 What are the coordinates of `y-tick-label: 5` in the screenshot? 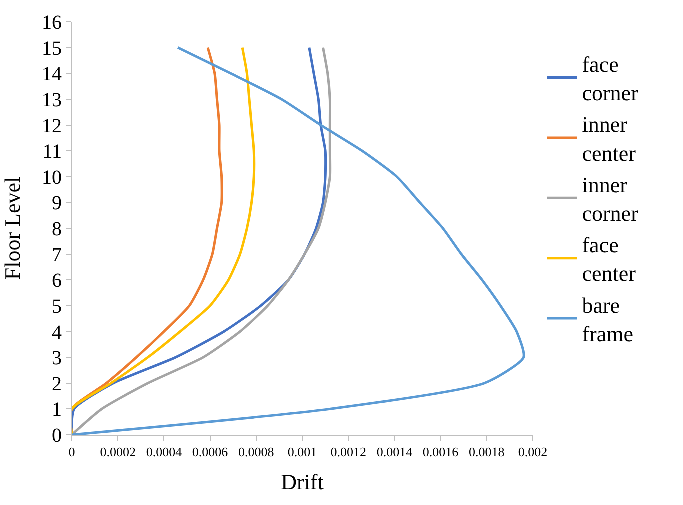 It's located at (57, 307).